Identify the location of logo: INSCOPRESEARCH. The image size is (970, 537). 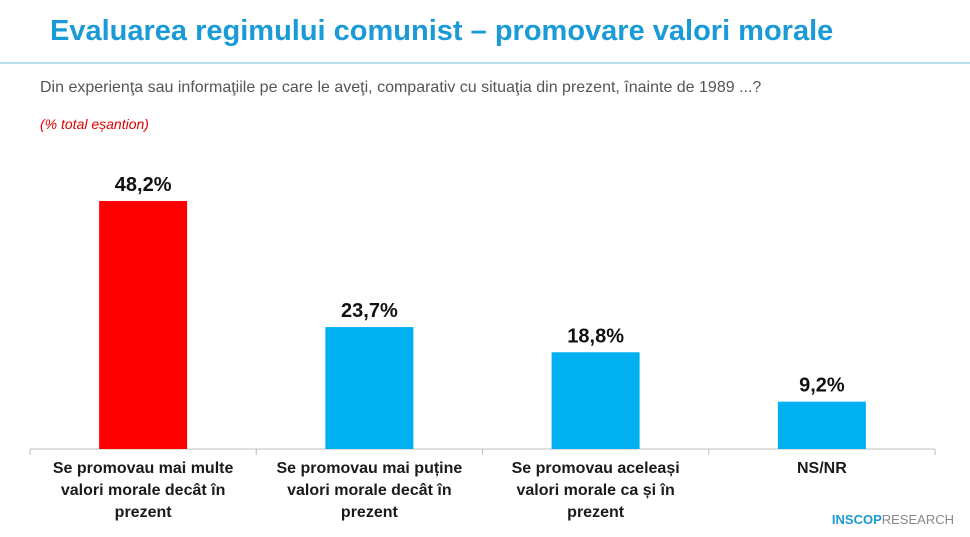
(893, 519).